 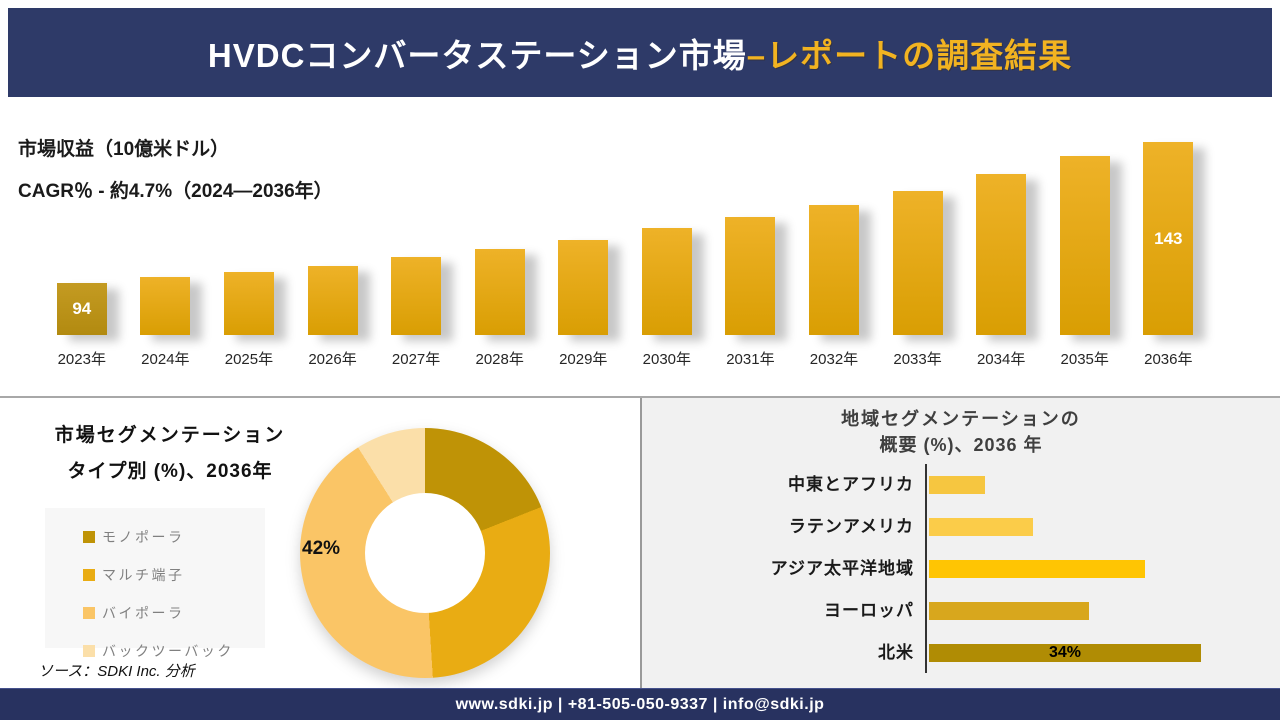 What do you see at coordinates (425, 553) in the screenshot?
I see `type-donut-chart` at bounding box center [425, 553].